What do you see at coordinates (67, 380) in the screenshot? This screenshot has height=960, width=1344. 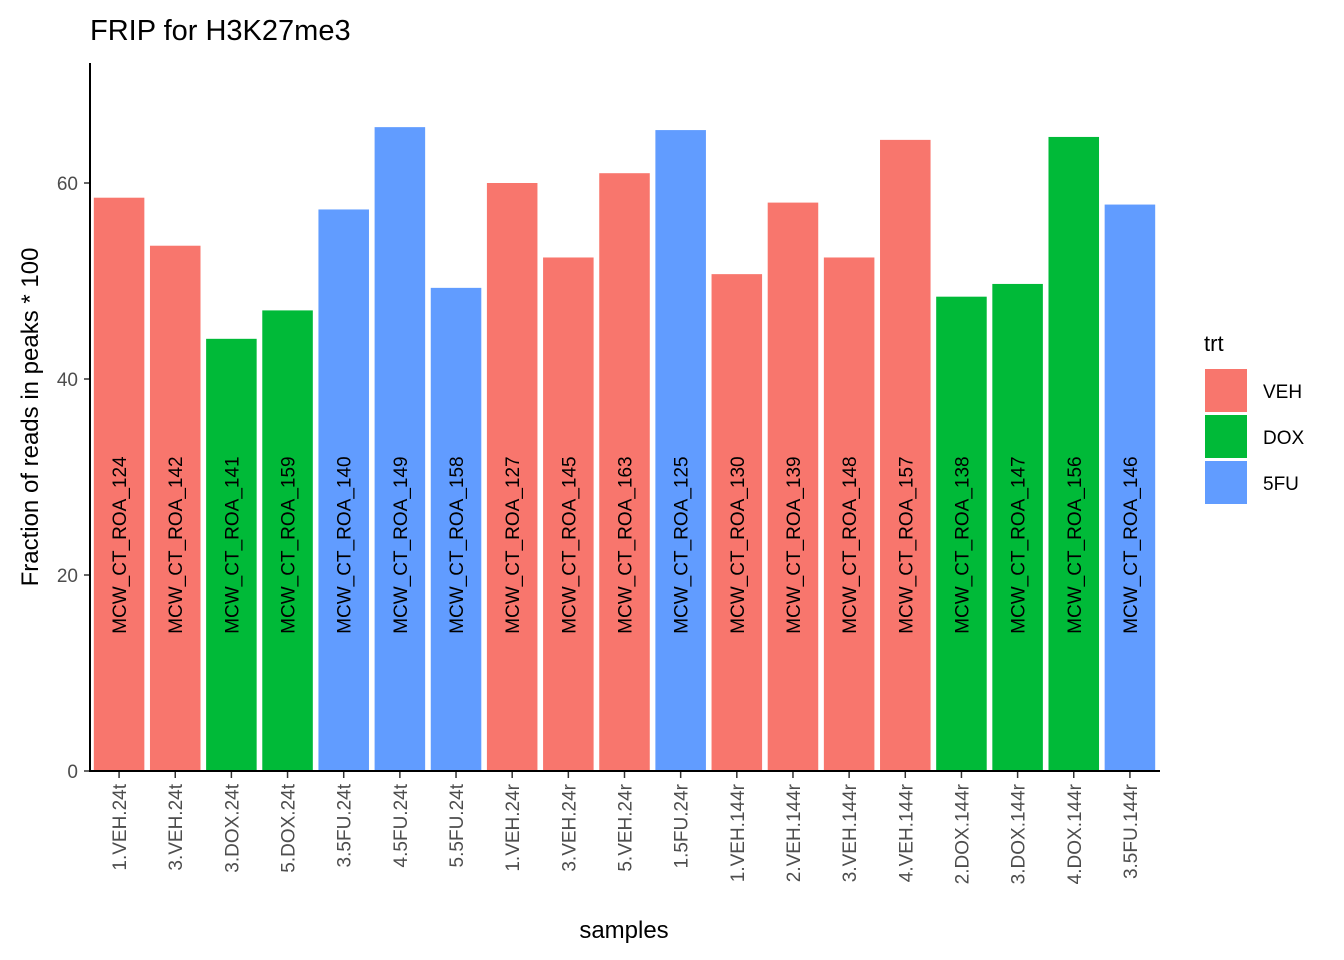 I see `y-tick-label: 40` at bounding box center [67, 380].